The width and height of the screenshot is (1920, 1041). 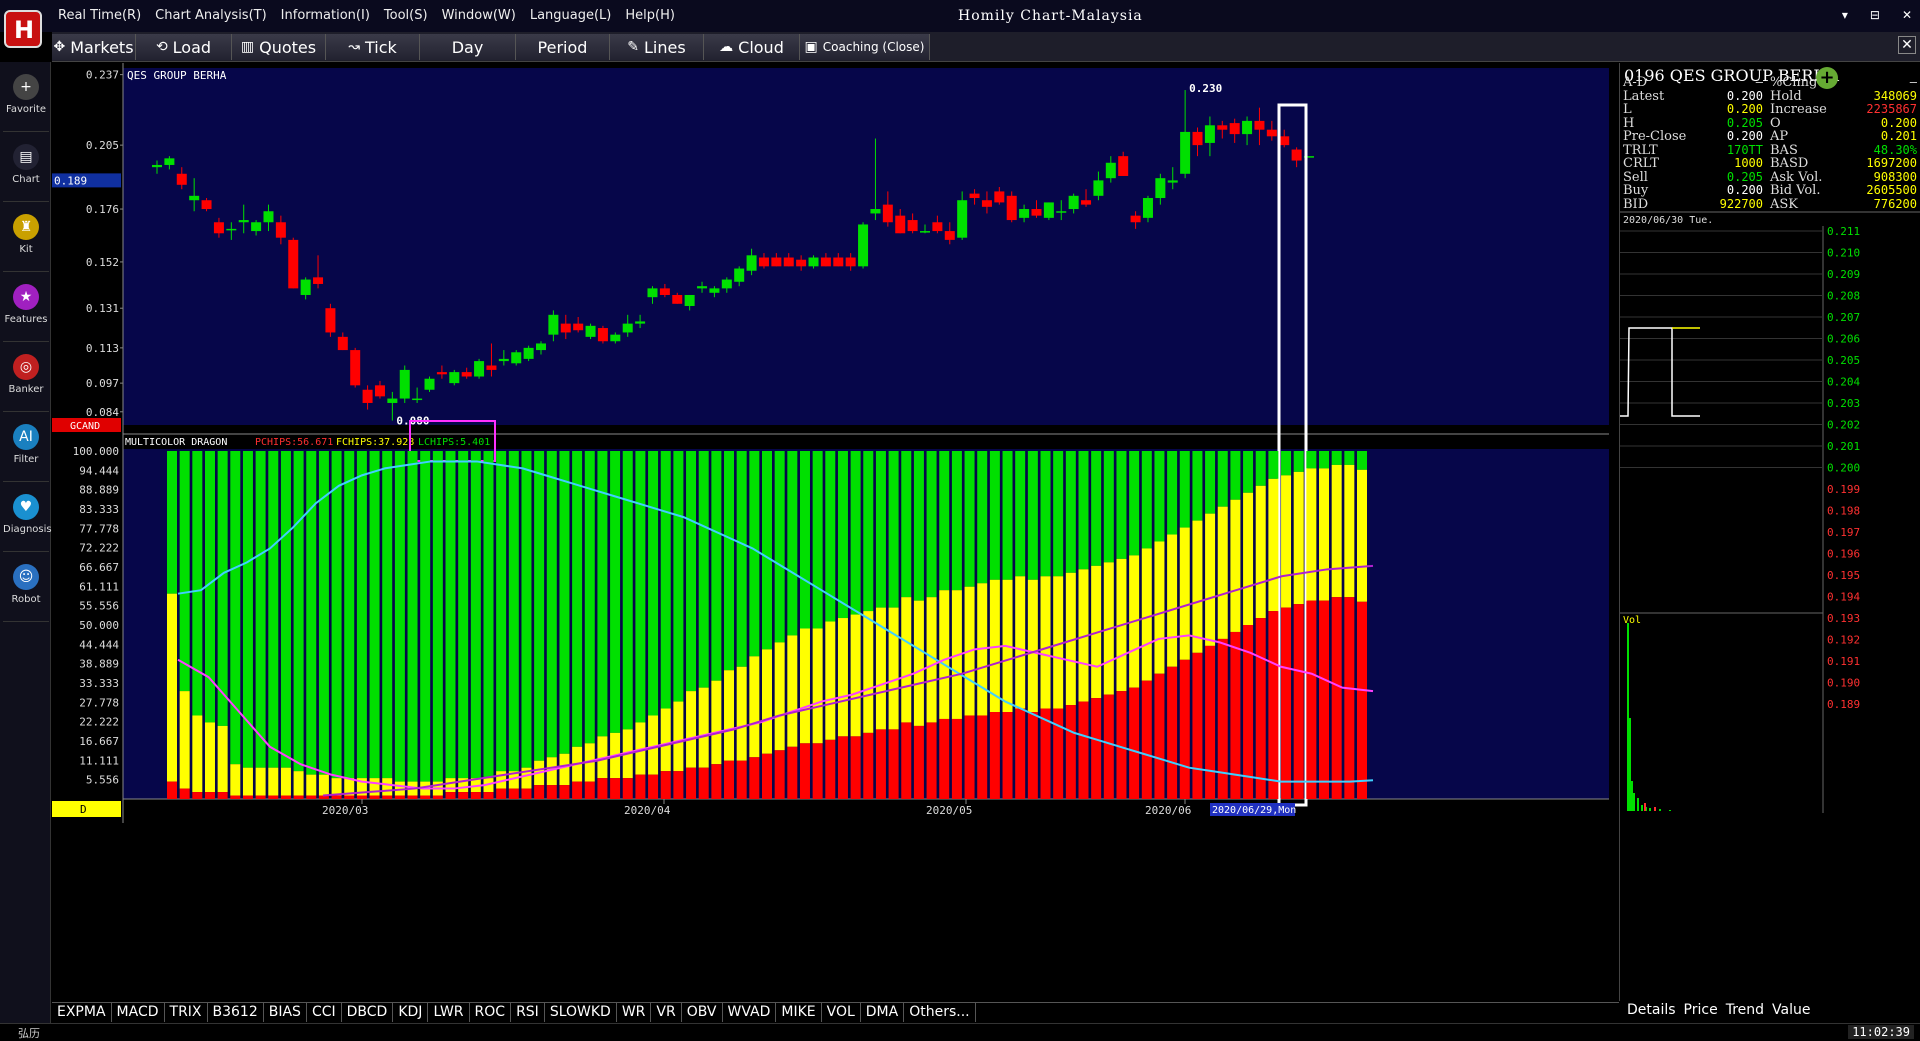 What do you see at coordinates (82, 1012) in the screenshot?
I see `indicator-tab-expma: EXPMA` at bounding box center [82, 1012].